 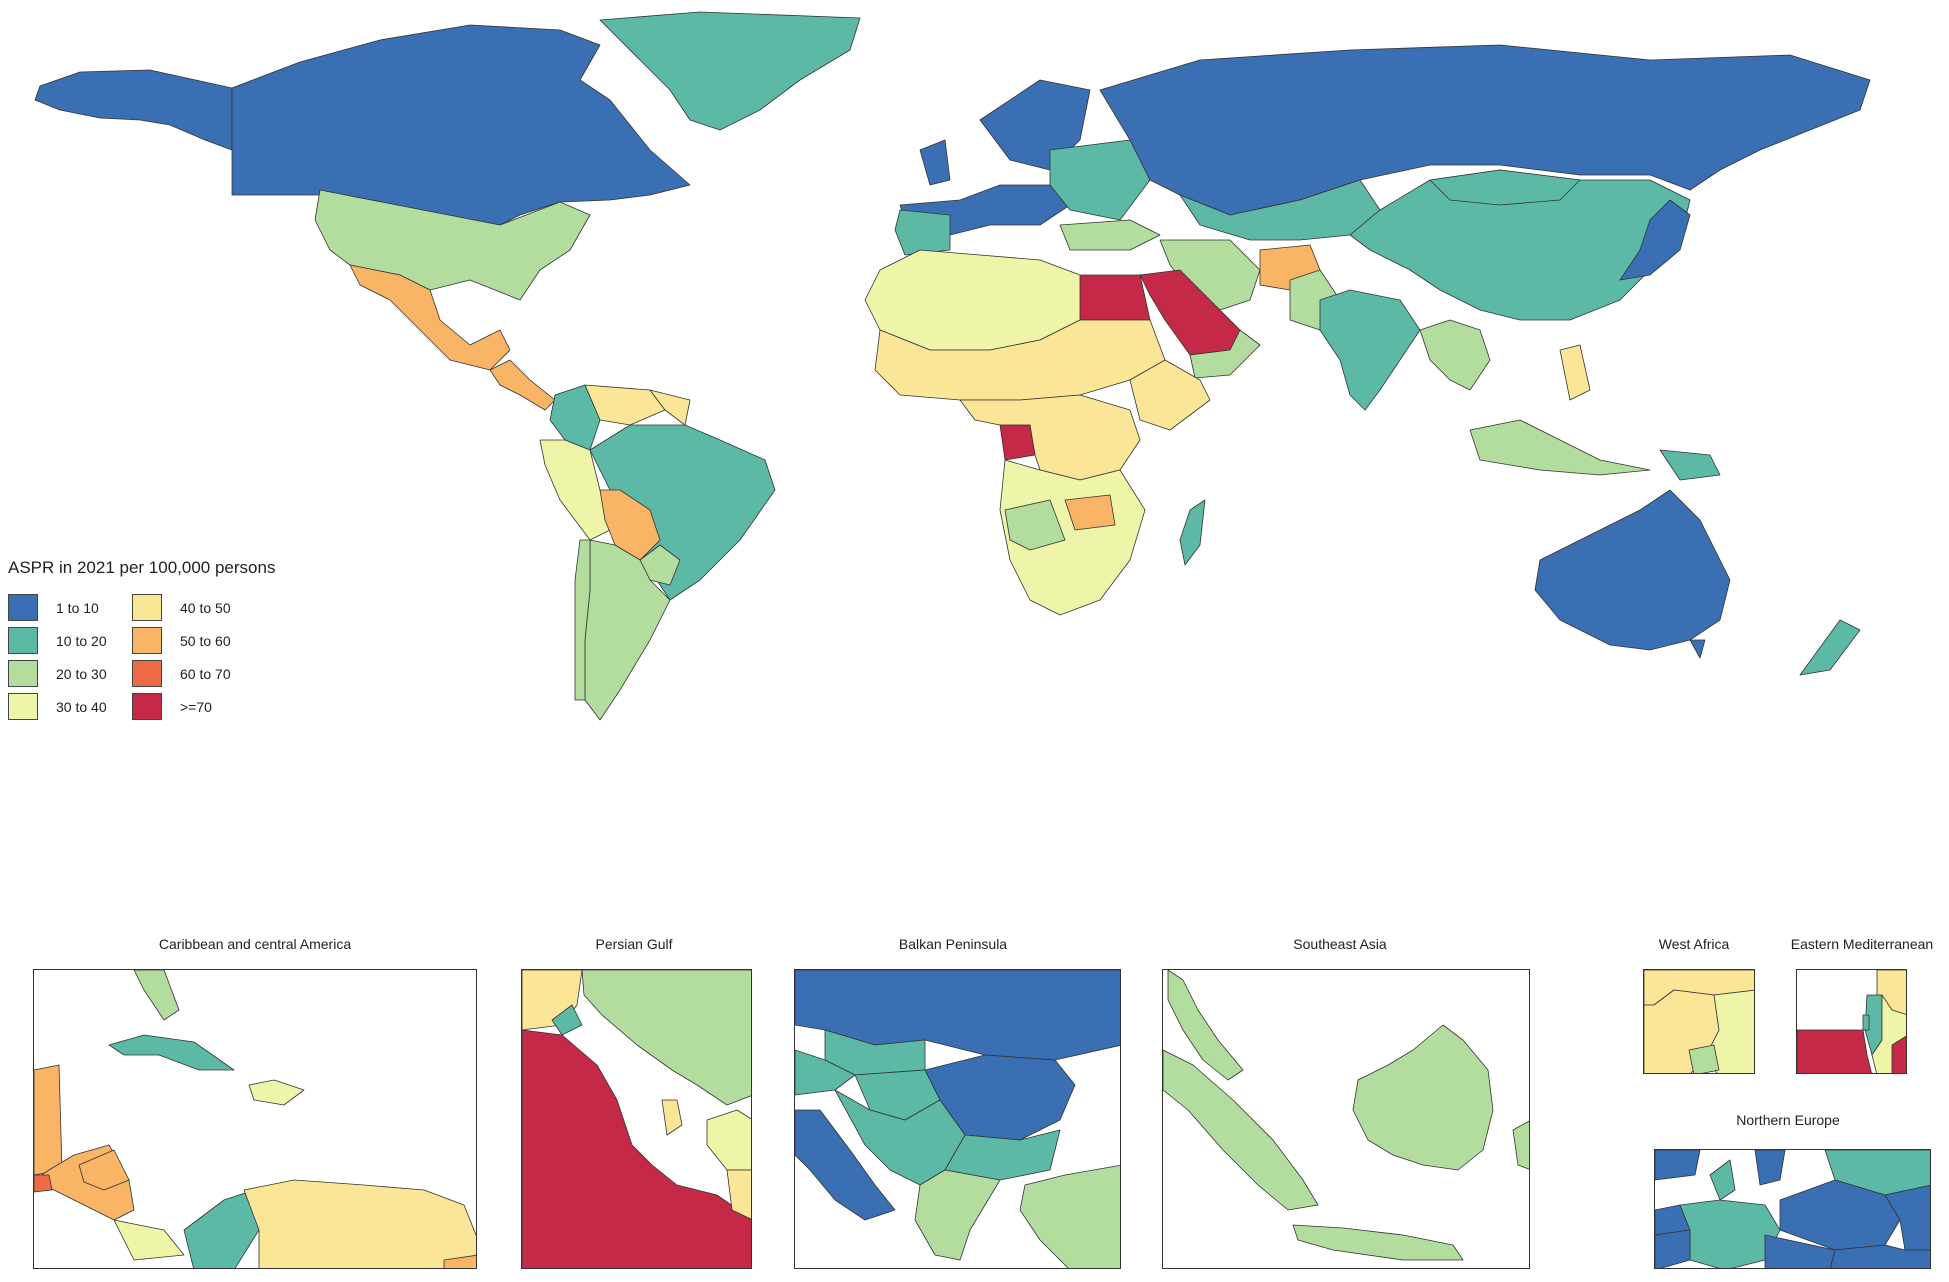 I want to click on legend-item: 50 to 60, so click(x=192, y=640).